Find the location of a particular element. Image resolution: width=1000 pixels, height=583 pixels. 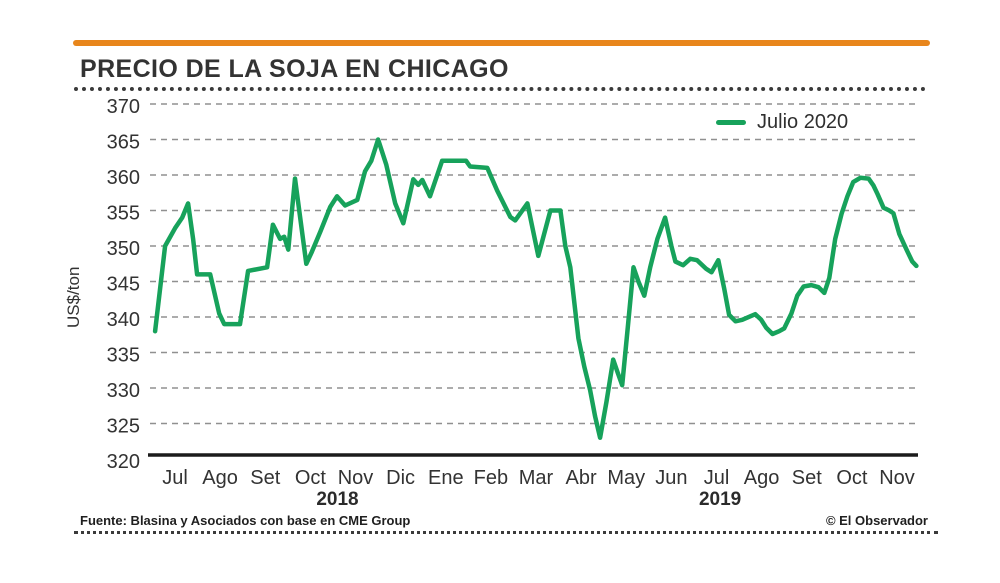

svg-text: May is located at coordinates (626, 478).